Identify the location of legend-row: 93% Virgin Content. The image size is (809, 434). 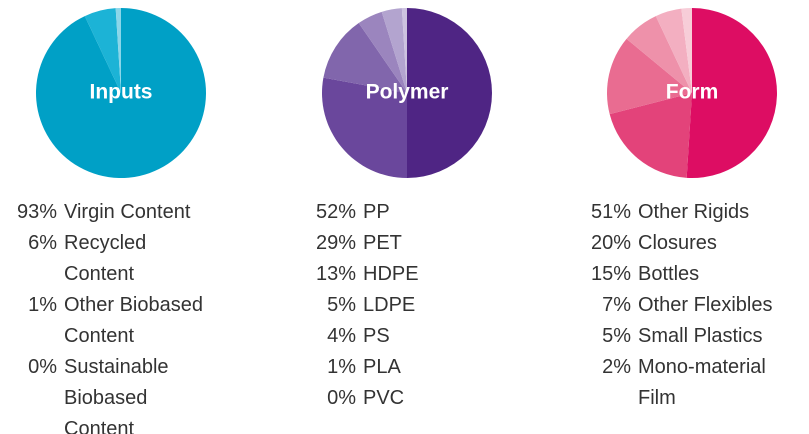
(115, 212).